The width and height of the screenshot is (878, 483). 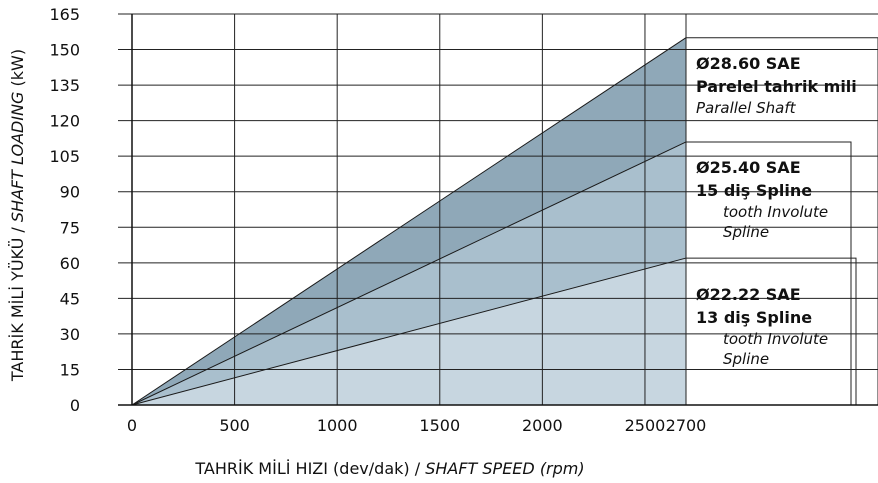 What do you see at coordinates (686, 425) in the screenshot?
I see `x-tick-label: 2700` at bounding box center [686, 425].